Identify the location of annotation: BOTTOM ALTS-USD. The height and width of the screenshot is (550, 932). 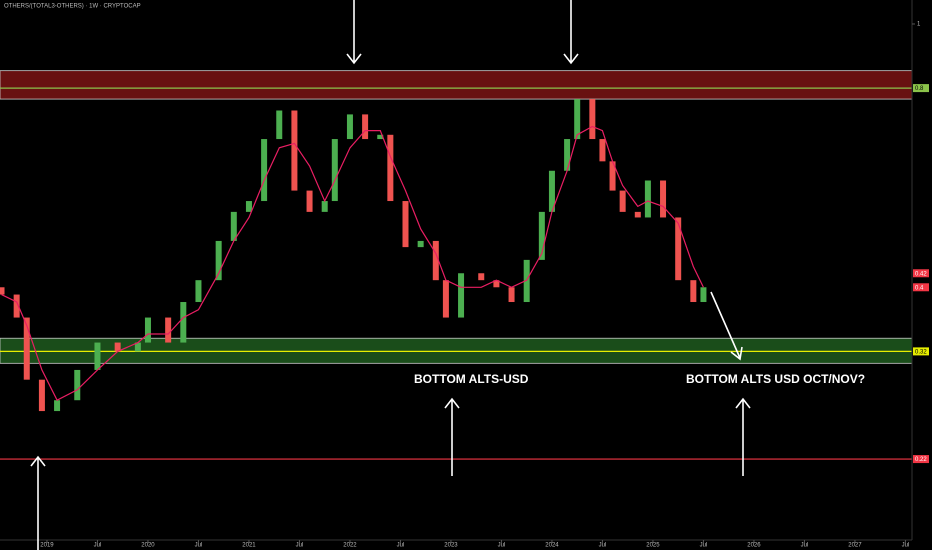
(471, 379).